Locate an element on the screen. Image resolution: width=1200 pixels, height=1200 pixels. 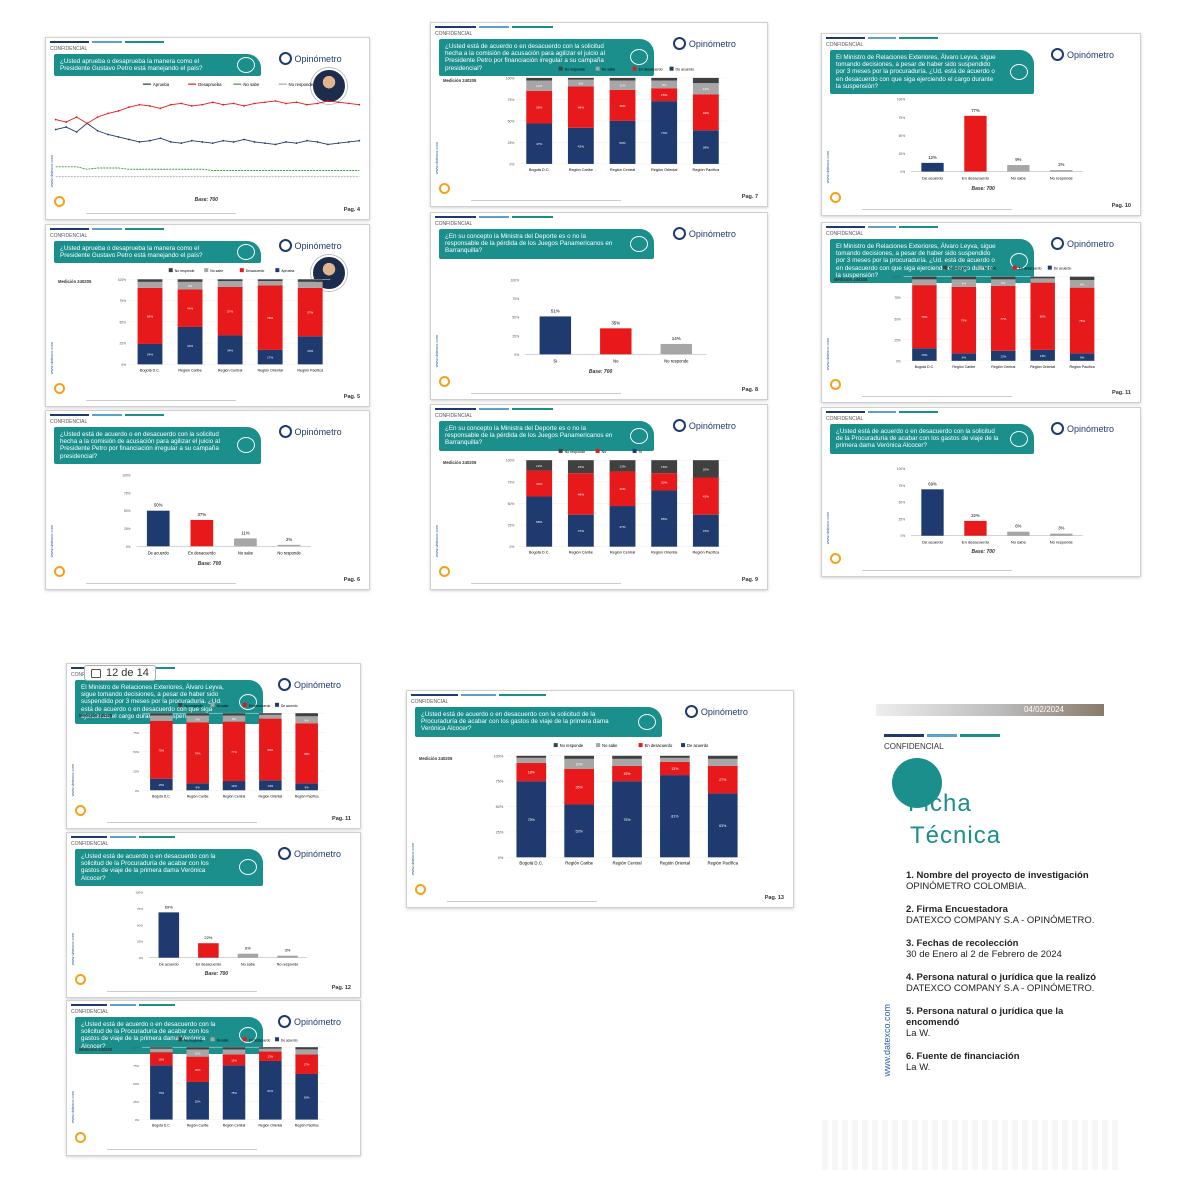
opinometro-circle-icon is located at coordinates (1057, 54).